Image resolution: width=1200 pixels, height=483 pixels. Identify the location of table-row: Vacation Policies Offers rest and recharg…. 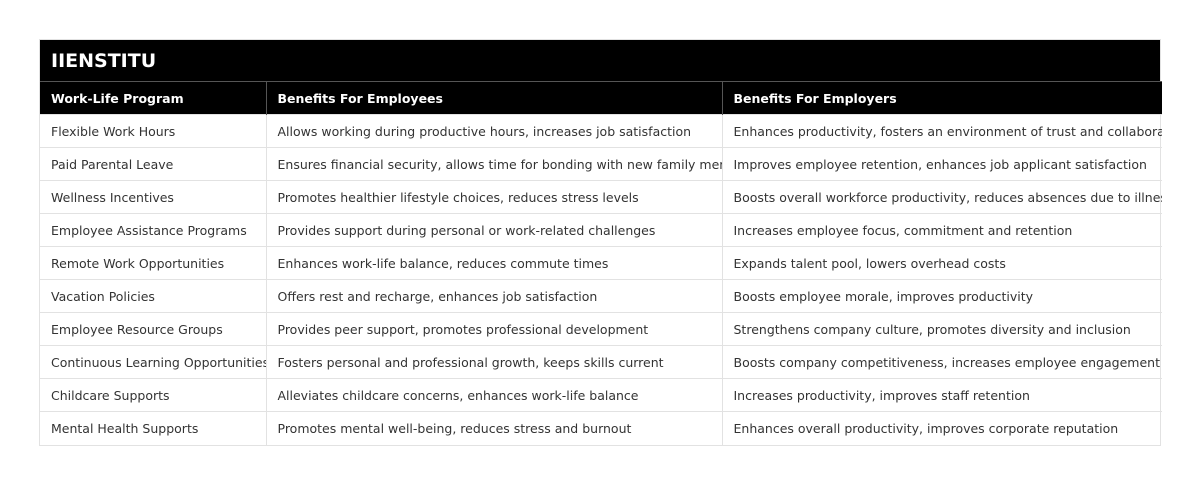
(601, 296).